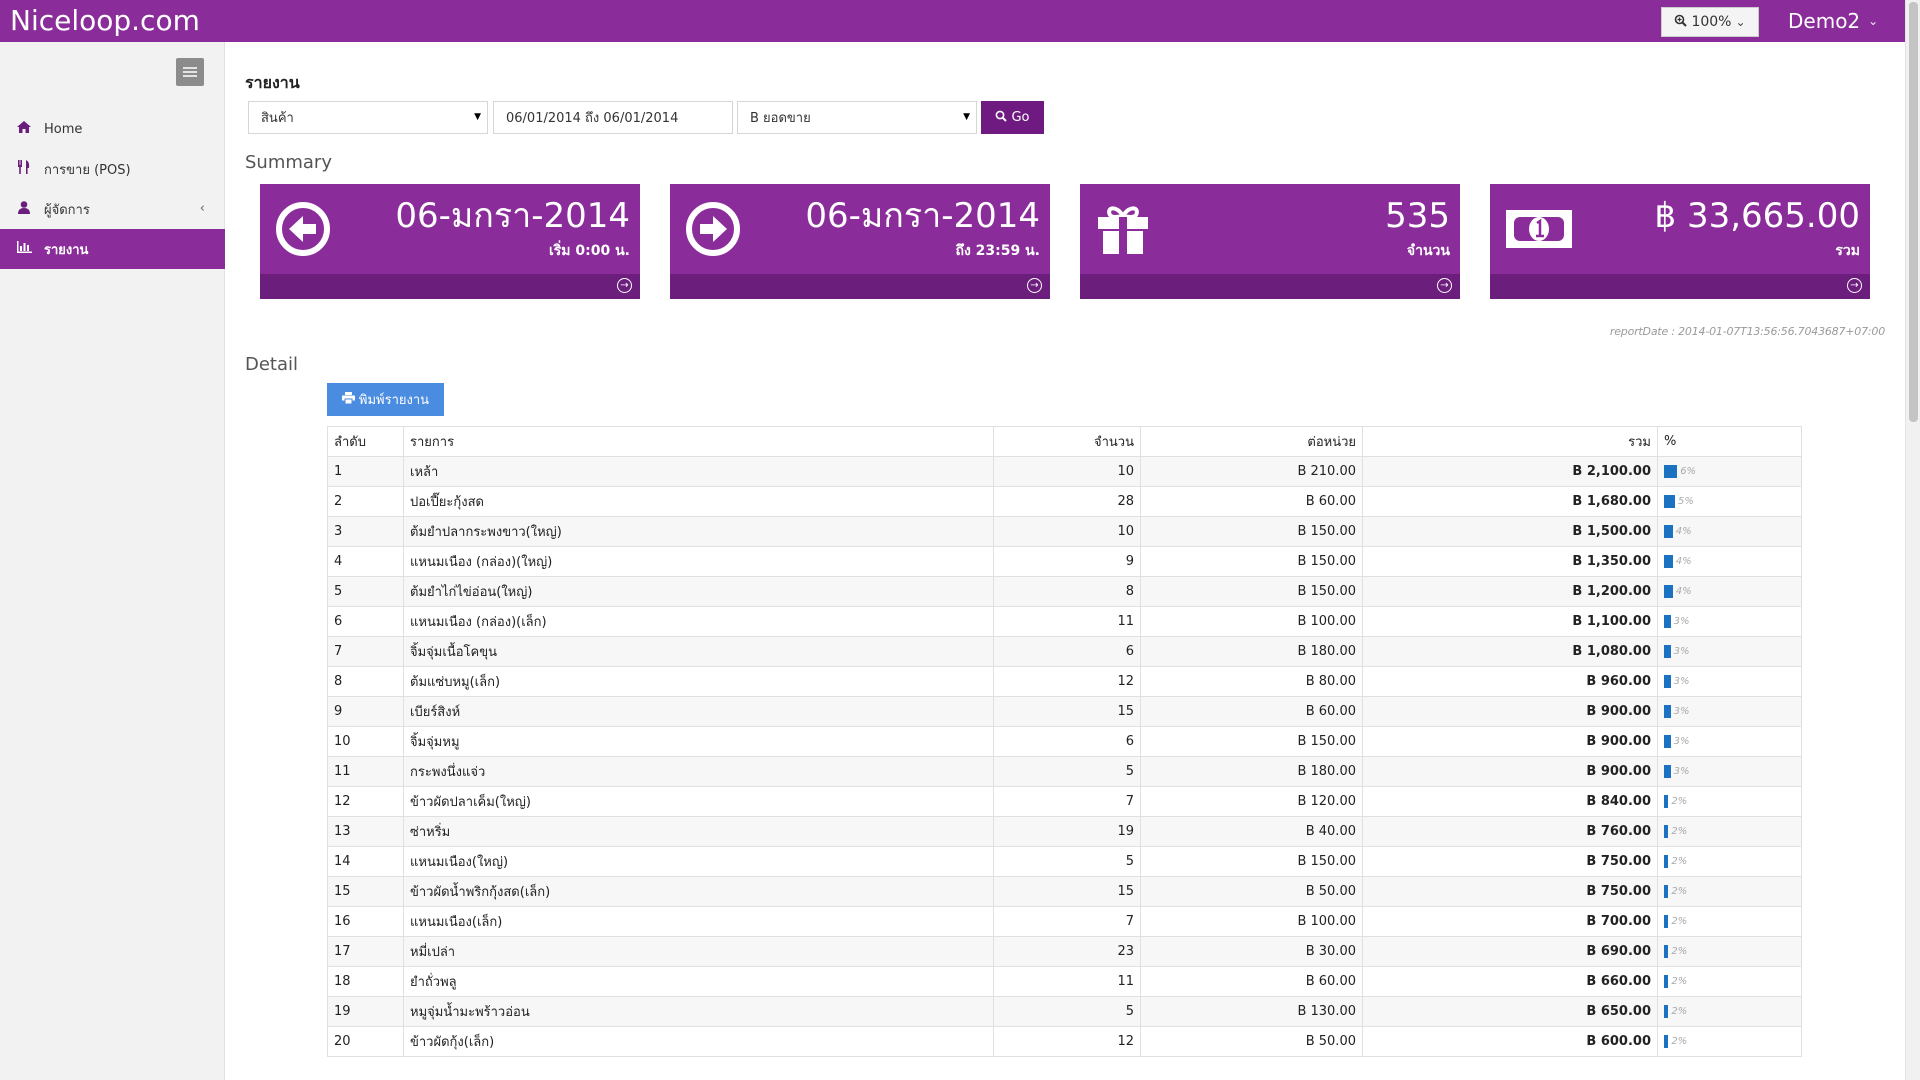 This screenshot has height=1080, width=1920. What do you see at coordinates (272, 82) in the screenshot?
I see `page-title: รายงาน` at bounding box center [272, 82].